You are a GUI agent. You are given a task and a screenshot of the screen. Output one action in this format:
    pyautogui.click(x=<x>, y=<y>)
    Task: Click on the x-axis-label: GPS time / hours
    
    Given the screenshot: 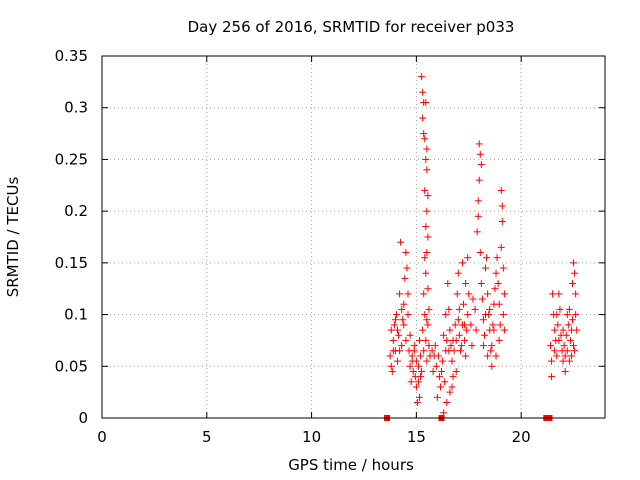 What is the action you would take?
    pyautogui.click(x=351, y=465)
    